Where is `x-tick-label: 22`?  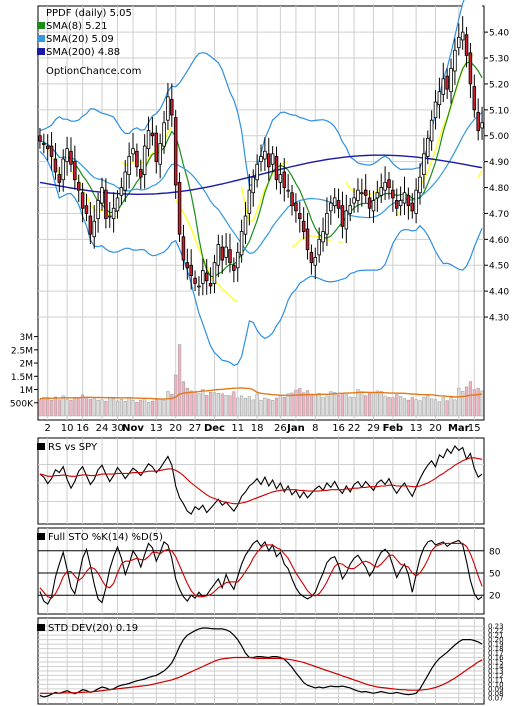 x-tick-label: 22 is located at coordinates (354, 428).